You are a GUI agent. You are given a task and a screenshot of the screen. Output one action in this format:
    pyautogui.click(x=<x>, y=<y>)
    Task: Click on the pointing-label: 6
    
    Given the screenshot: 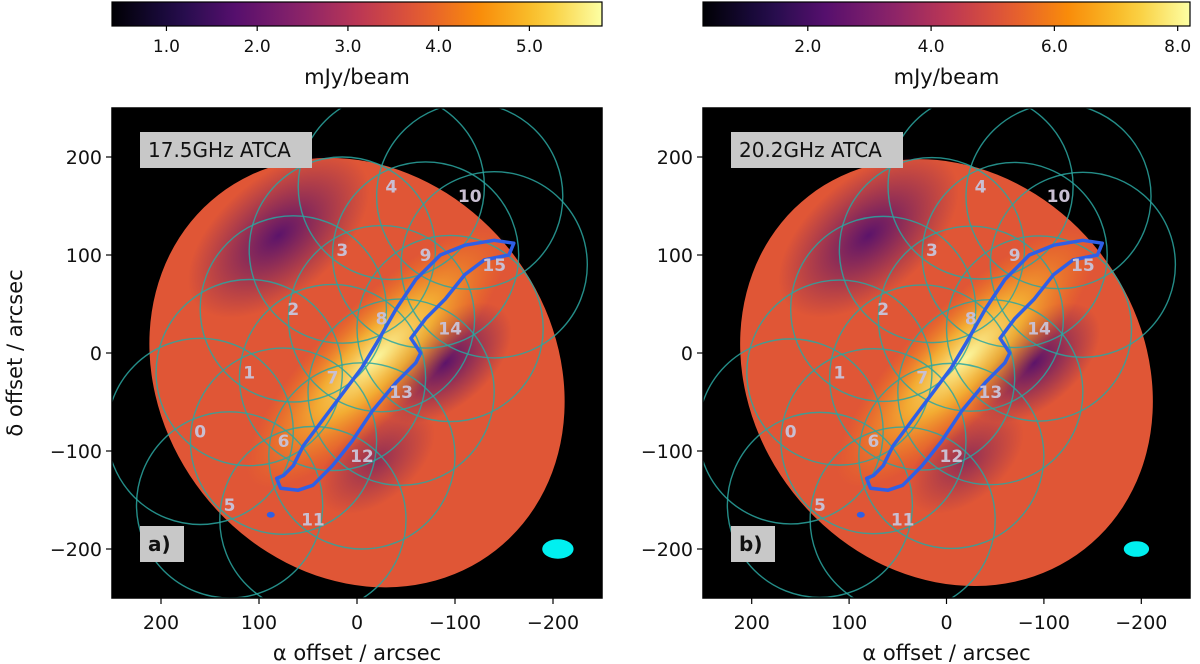 What is the action you would take?
    pyautogui.click(x=284, y=442)
    